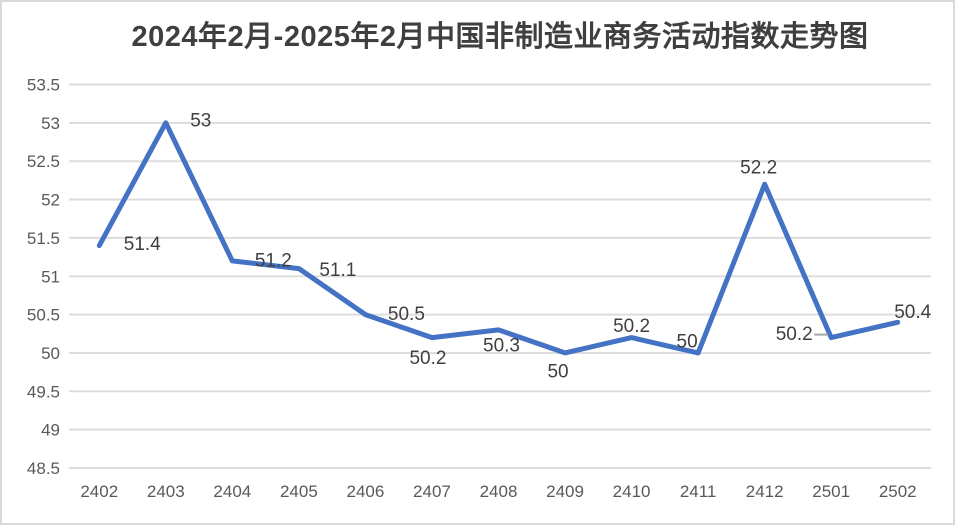 The image size is (955, 525). Describe the element at coordinates (99, 491) in the screenshot. I see `x-axis-tick-label: 2402` at that location.